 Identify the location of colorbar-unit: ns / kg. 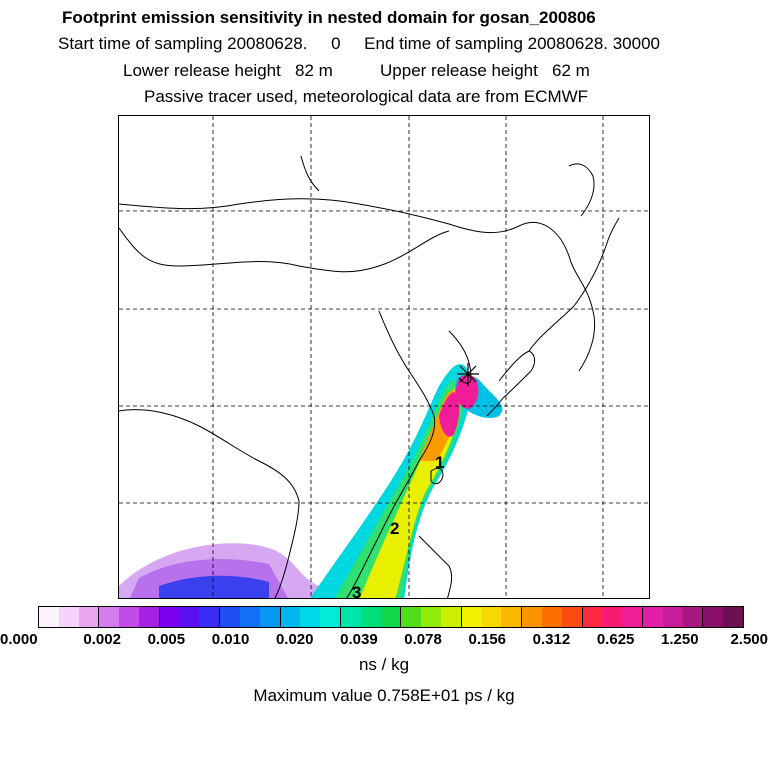
(384, 664).